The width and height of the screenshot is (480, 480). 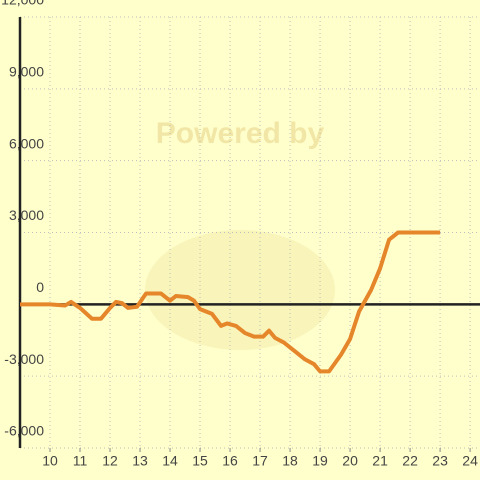 I want to click on x-tick-label: 12, so click(x=110, y=461).